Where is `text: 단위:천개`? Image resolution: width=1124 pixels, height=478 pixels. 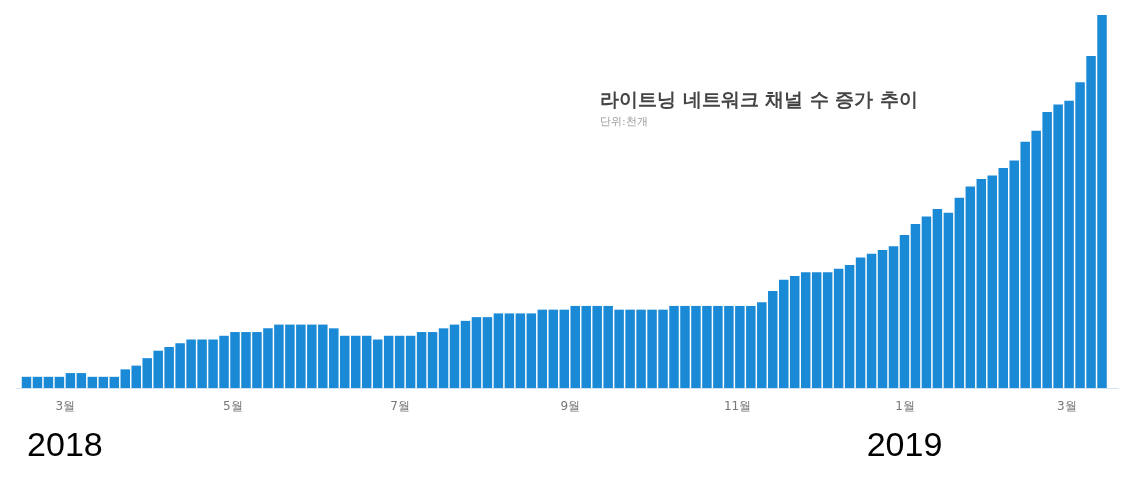 text: 단위:천개 is located at coordinates (624, 121).